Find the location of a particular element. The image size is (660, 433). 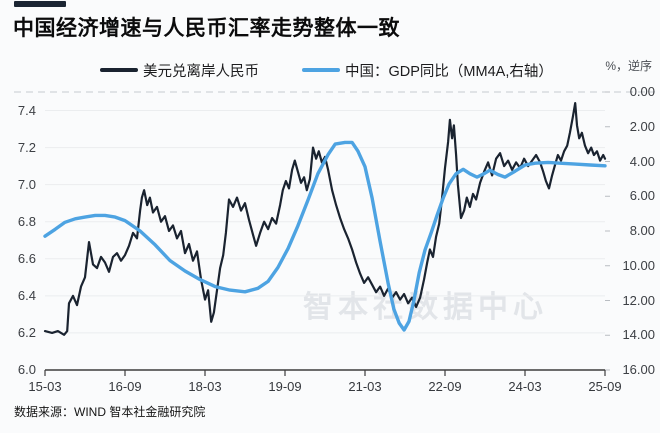

left-axis-tick-label: 6.2 is located at coordinates (26, 332).